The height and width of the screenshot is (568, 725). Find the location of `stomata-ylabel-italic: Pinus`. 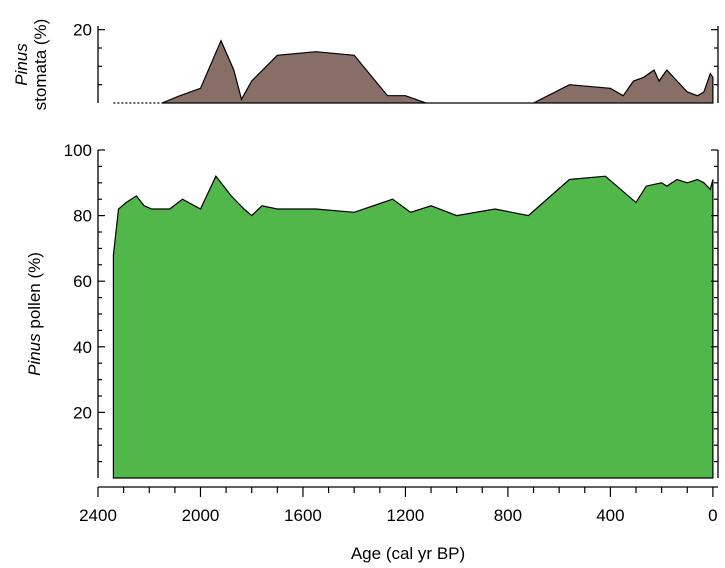

stomata-ylabel-italic: Pinus is located at coordinates (21, 64).